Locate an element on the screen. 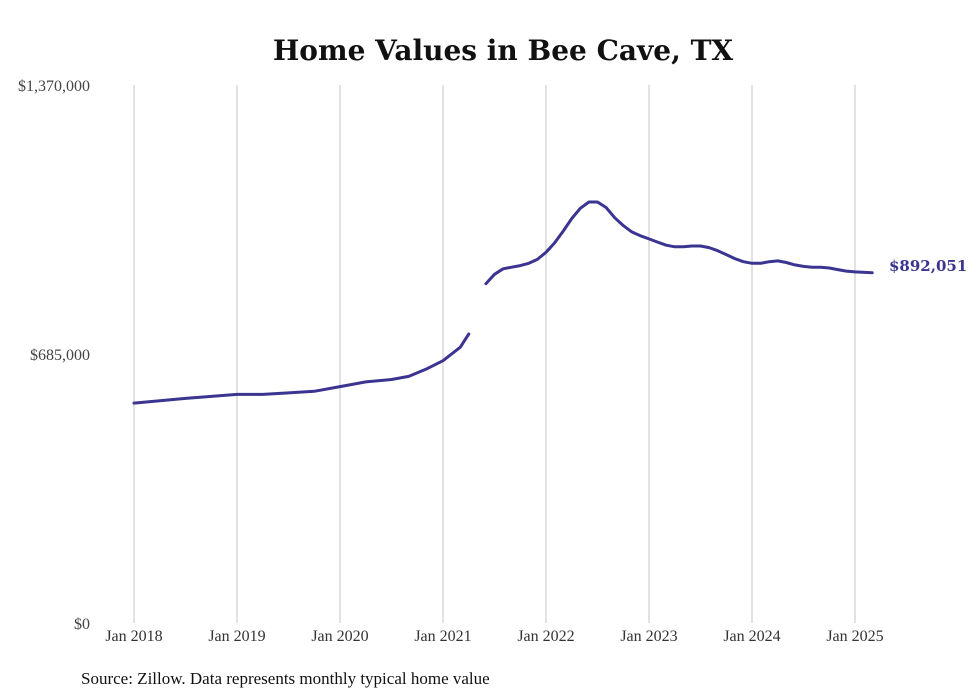 The width and height of the screenshot is (980, 699). x-tick-label: Jan 2018 is located at coordinates (133, 636).